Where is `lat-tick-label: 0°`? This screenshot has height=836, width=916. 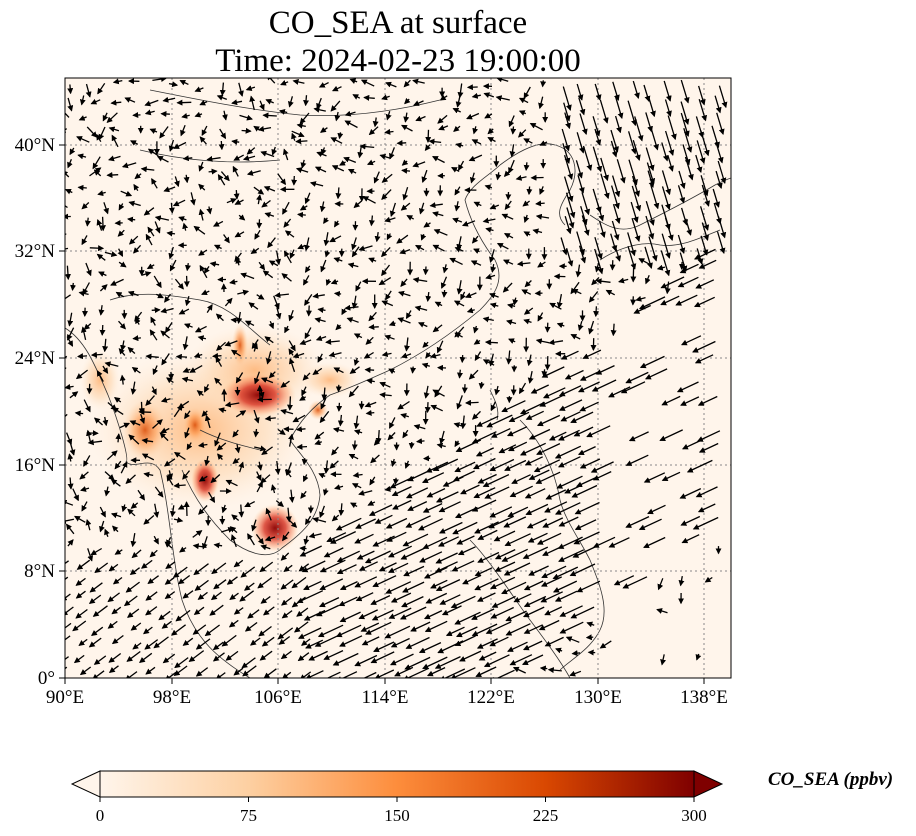
lat-tick-label: 0° is located at coordinates (46, 678).